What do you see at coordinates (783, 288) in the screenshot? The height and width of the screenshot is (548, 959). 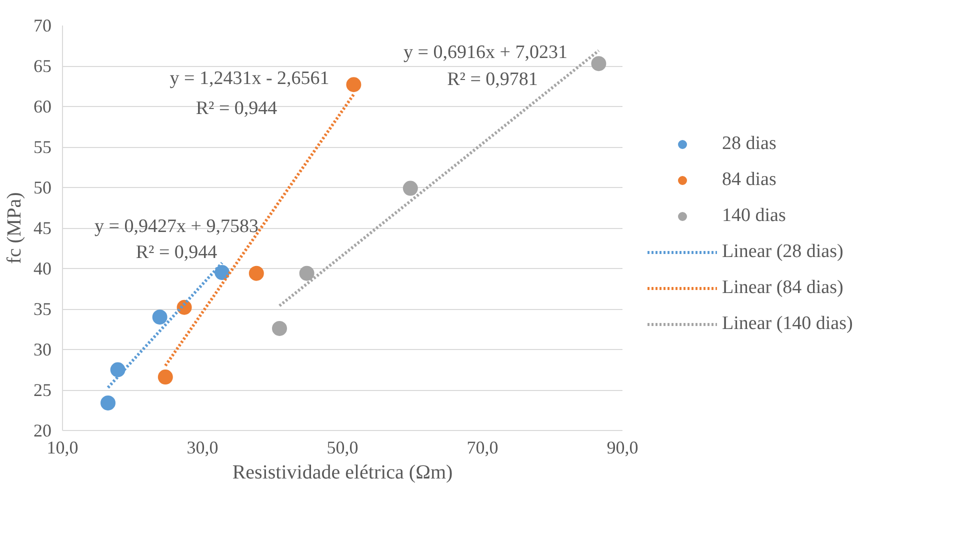 I see `legend-label: Linear (84 dias)` at bounding box center [783, 288].